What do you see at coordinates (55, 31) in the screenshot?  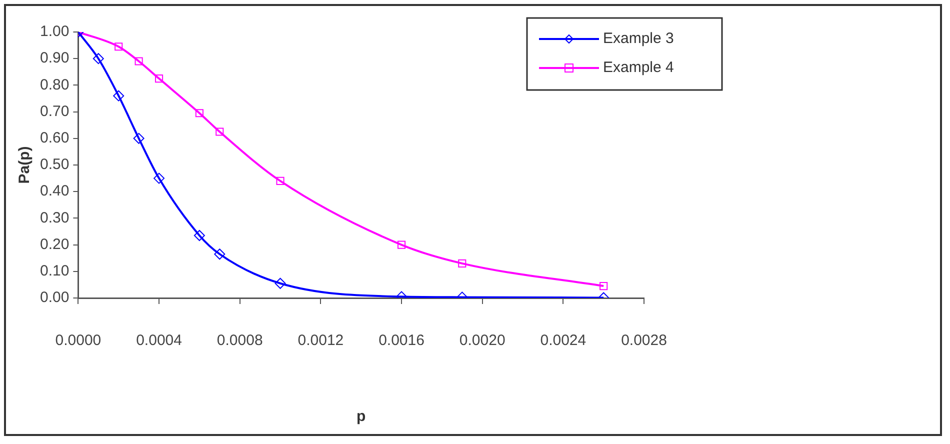 I see `y-tick-label: 1.00` at bounding box center [55, 31].